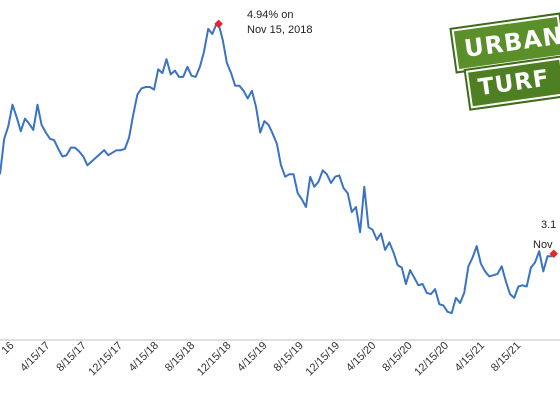  What do you see at coordinates (214, 359) in the screenshot?
I see `x-tick-label: 12/15/18` at bounding box center [214, 359].